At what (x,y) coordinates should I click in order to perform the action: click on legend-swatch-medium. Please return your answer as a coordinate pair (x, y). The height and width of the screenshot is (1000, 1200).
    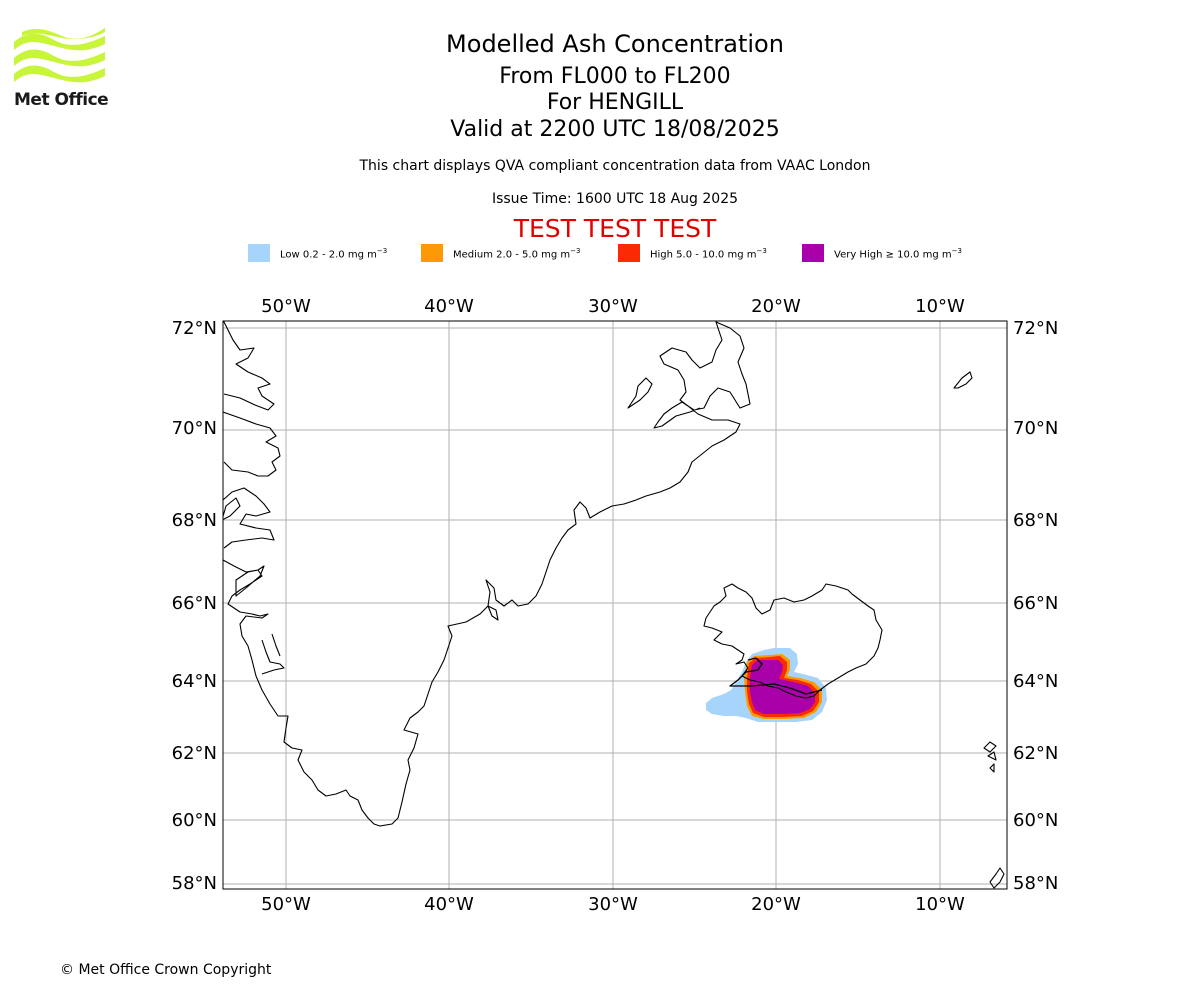
    Looking at the image, I should click on (432, 253).